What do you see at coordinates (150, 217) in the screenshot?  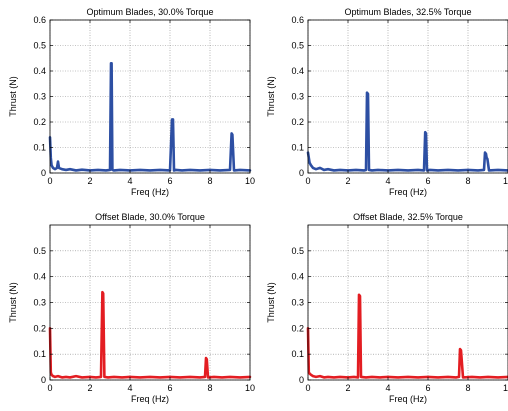 I see `chart-title: Offset Blade, 30.0% Torque` at bounding box center [150, 217].